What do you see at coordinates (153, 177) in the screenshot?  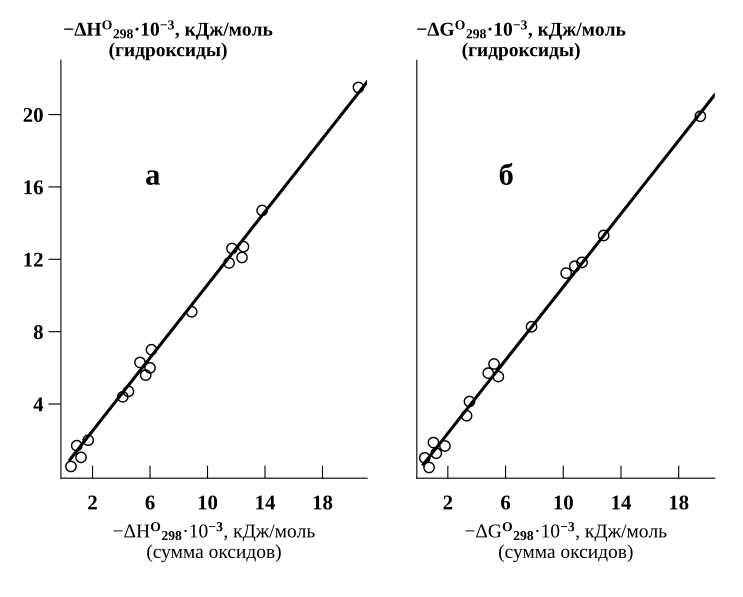 I see `annotation: а` at bounding box center [153, 177].